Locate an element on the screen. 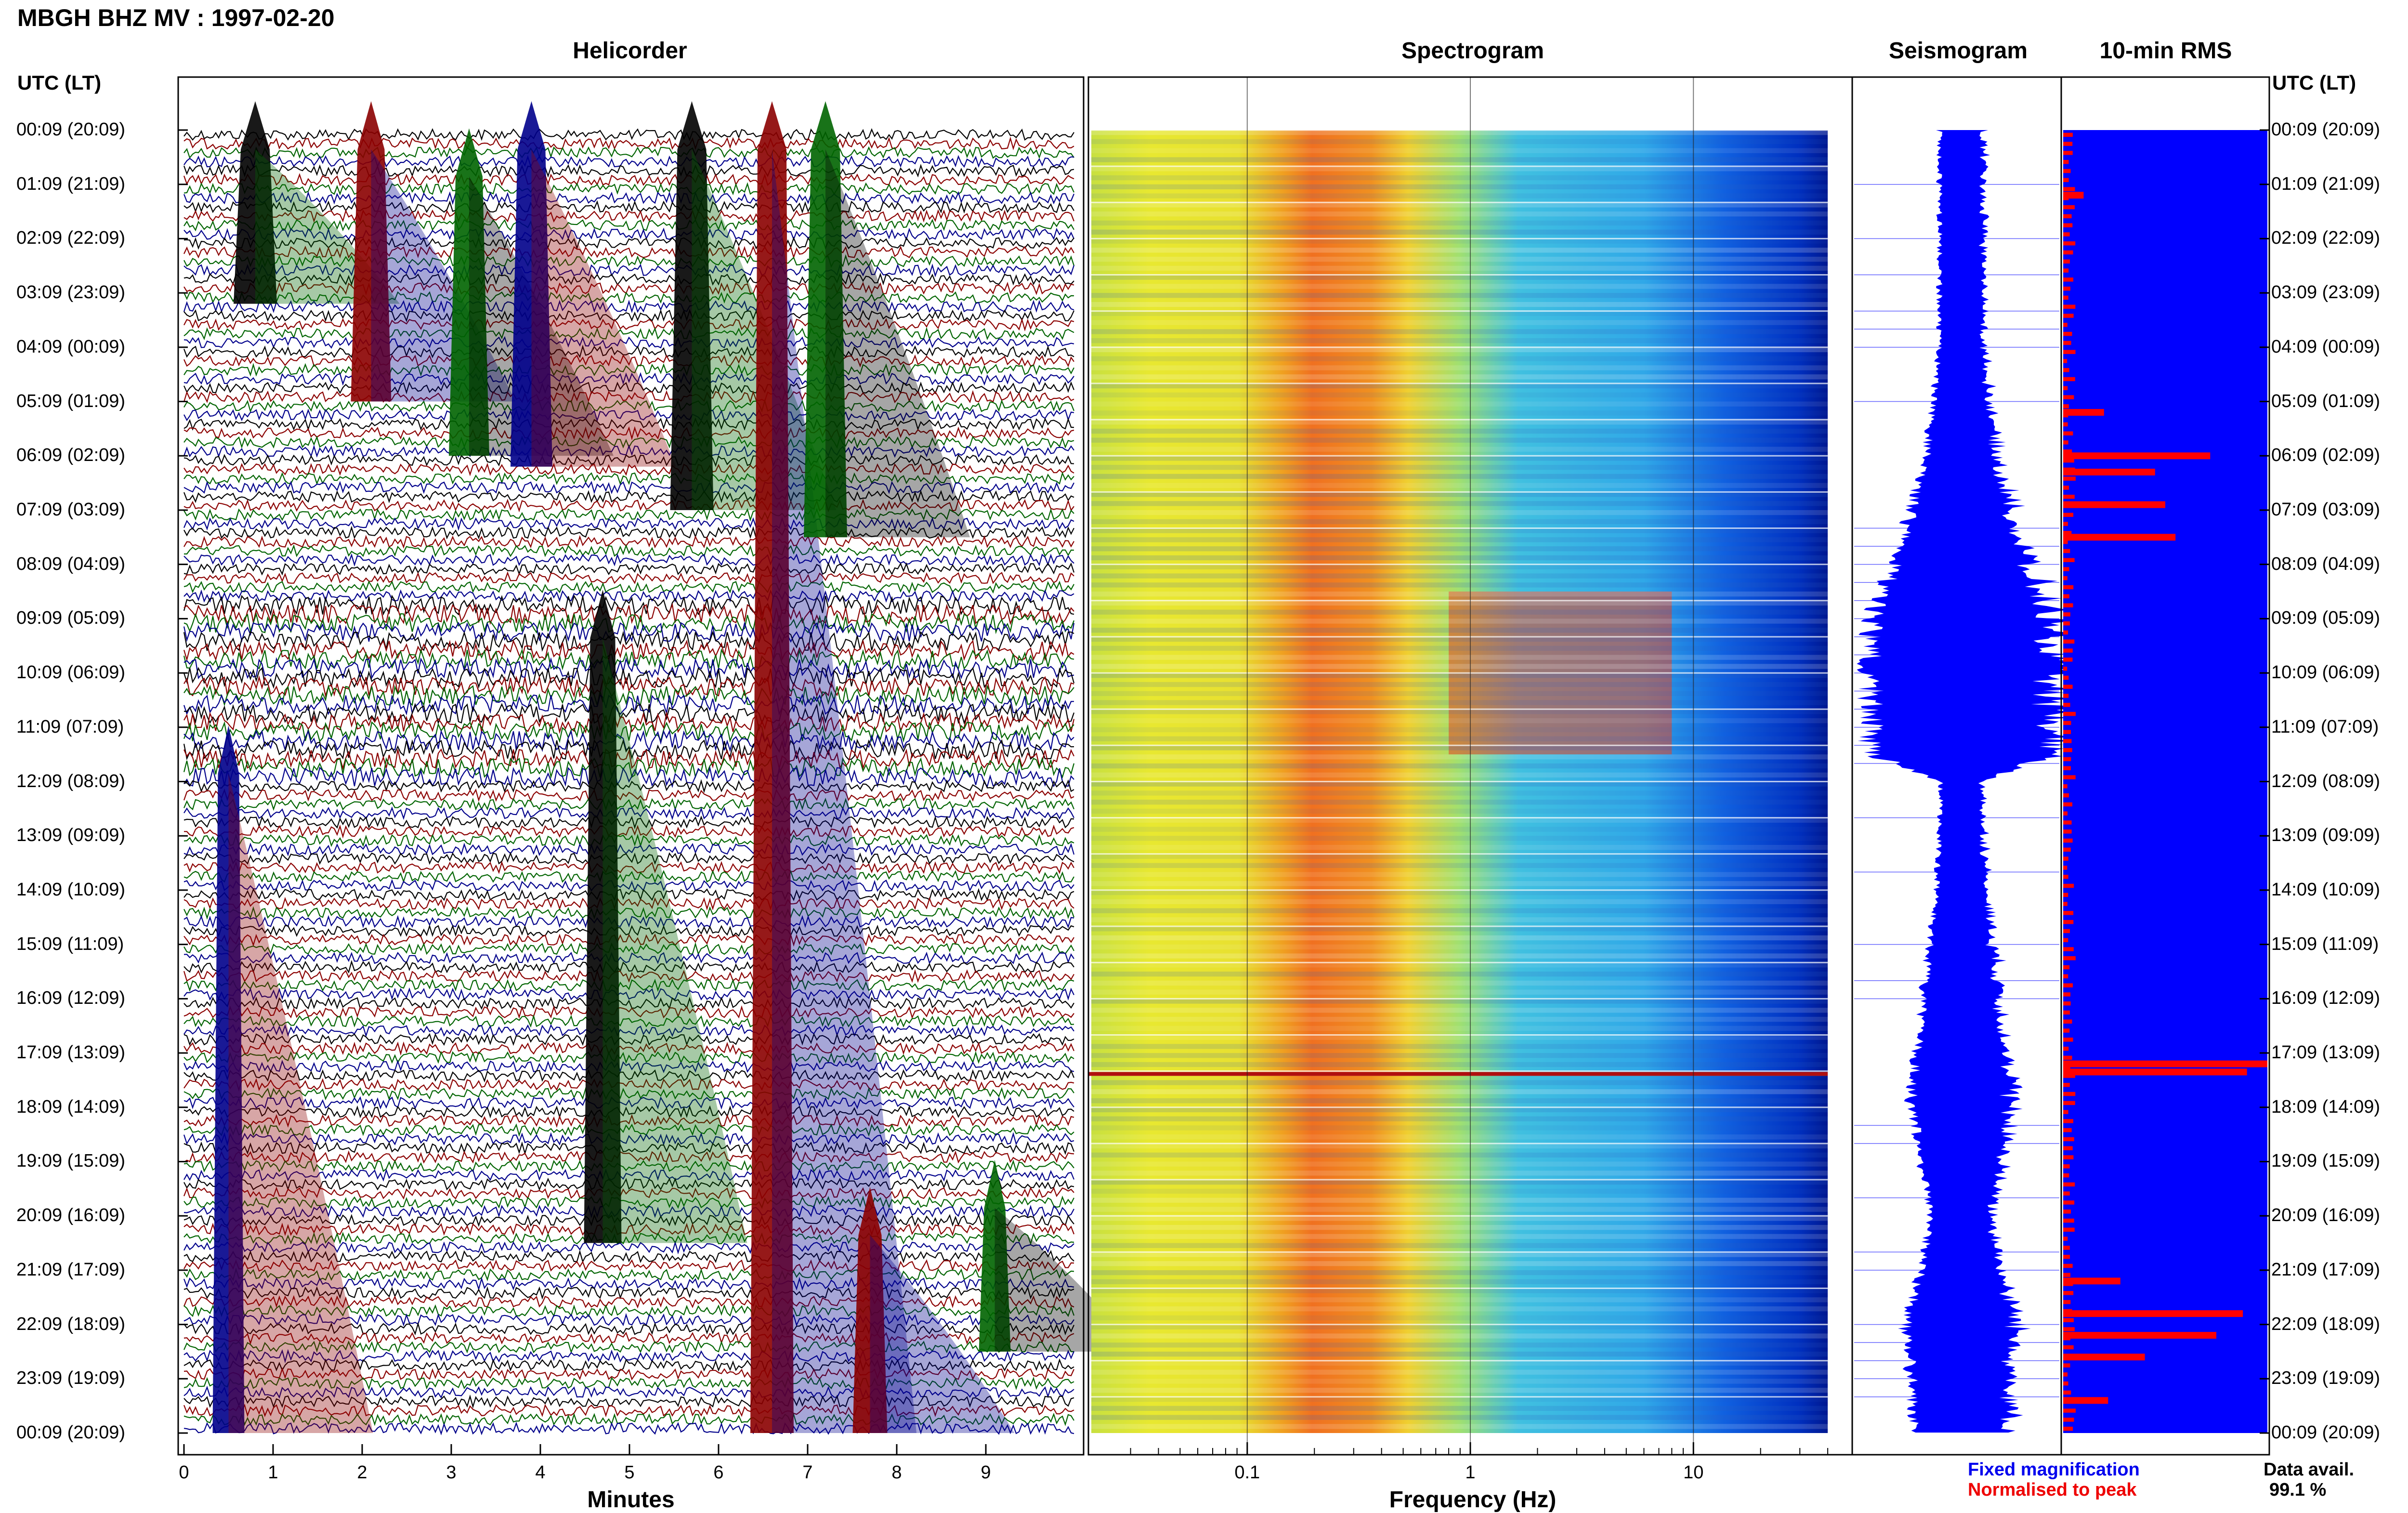 Image resolution: width=2408 pixels, height=1513 pixels. helicorder-x-tick-label: 2 is located at coordinates (362, 1472).